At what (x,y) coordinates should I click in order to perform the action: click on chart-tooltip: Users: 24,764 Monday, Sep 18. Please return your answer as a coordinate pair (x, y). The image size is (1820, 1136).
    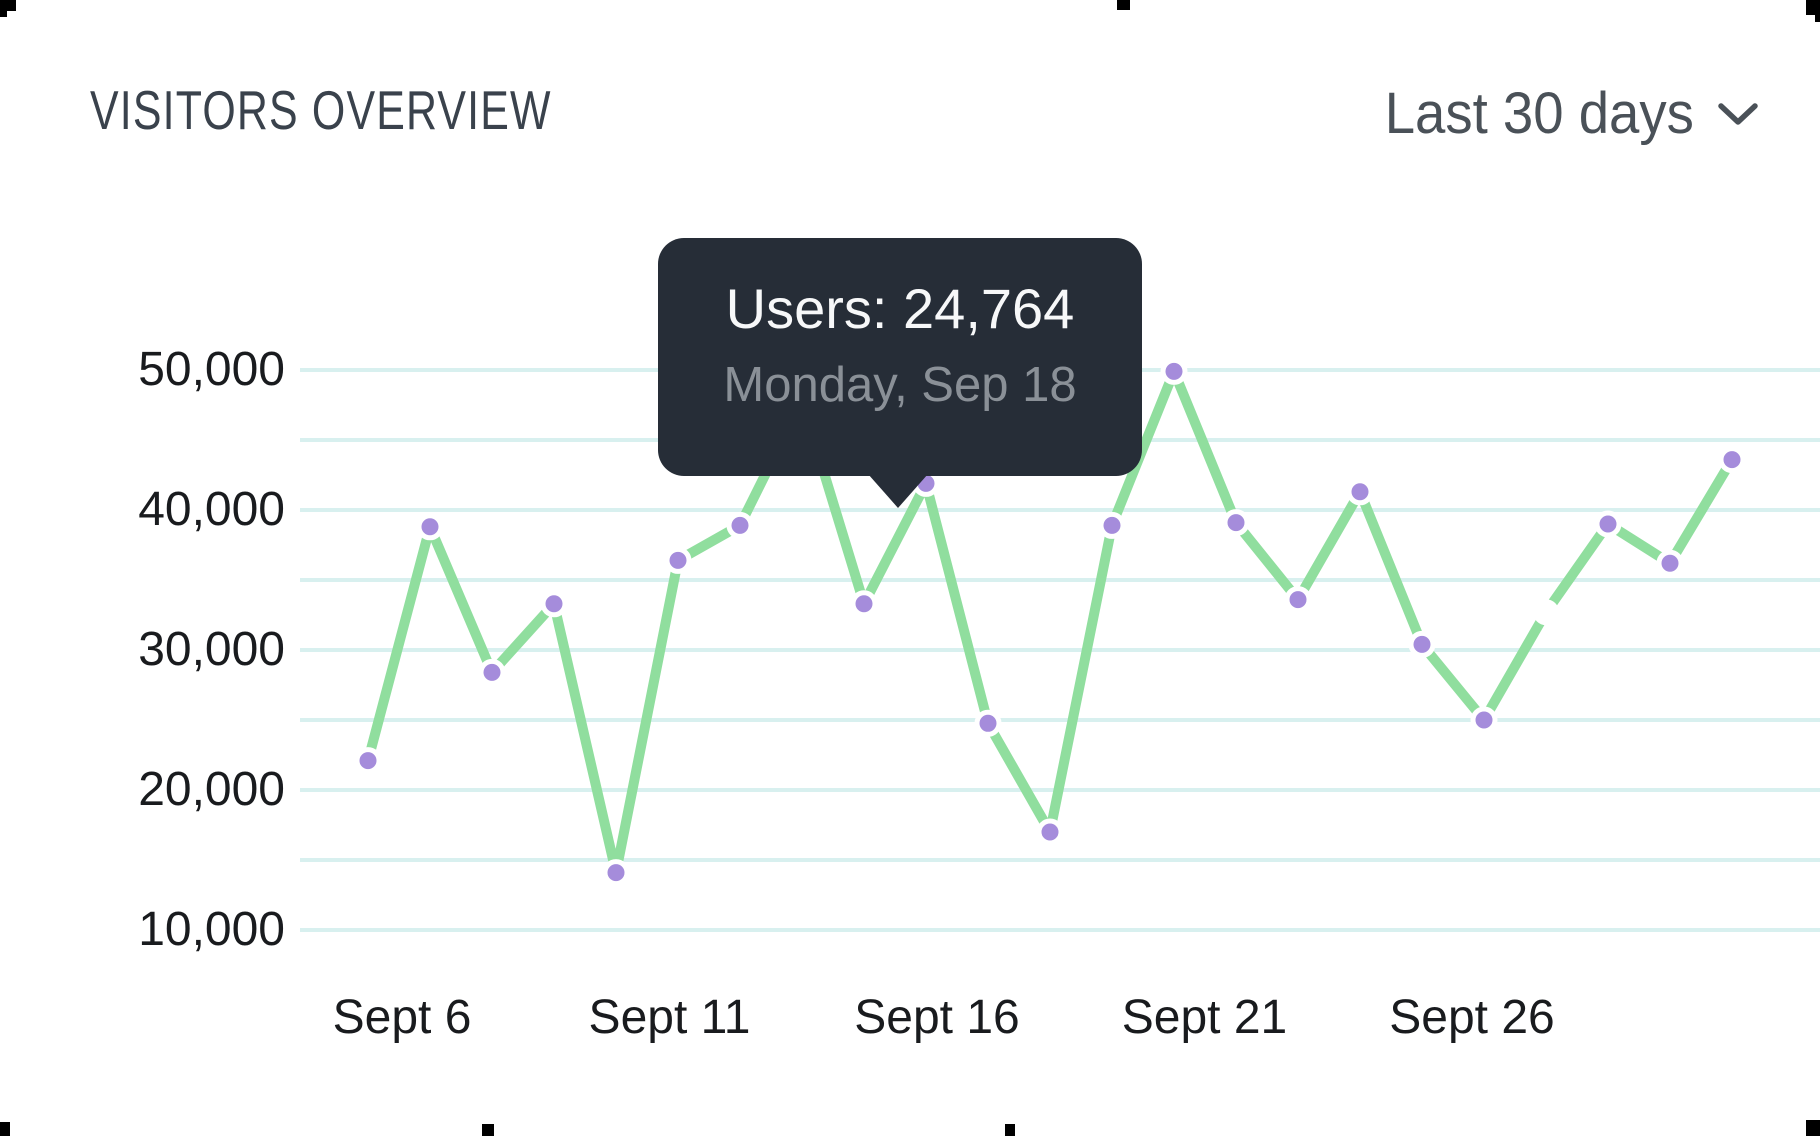
    Looking at the image, I should click on (900, 373).